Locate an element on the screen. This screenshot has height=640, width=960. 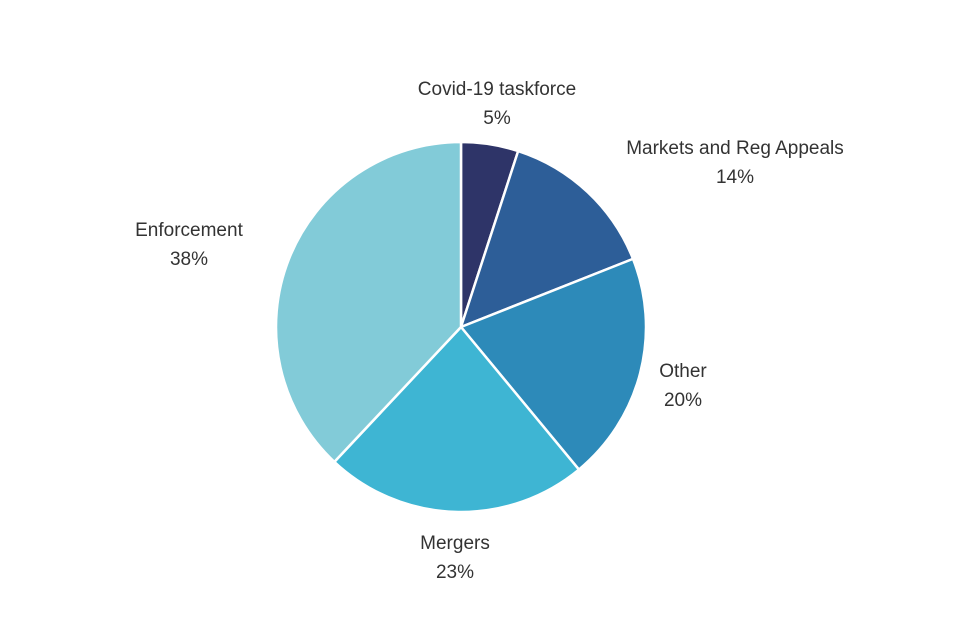
pie-slice-mergers is located at coordinates (457, 419).